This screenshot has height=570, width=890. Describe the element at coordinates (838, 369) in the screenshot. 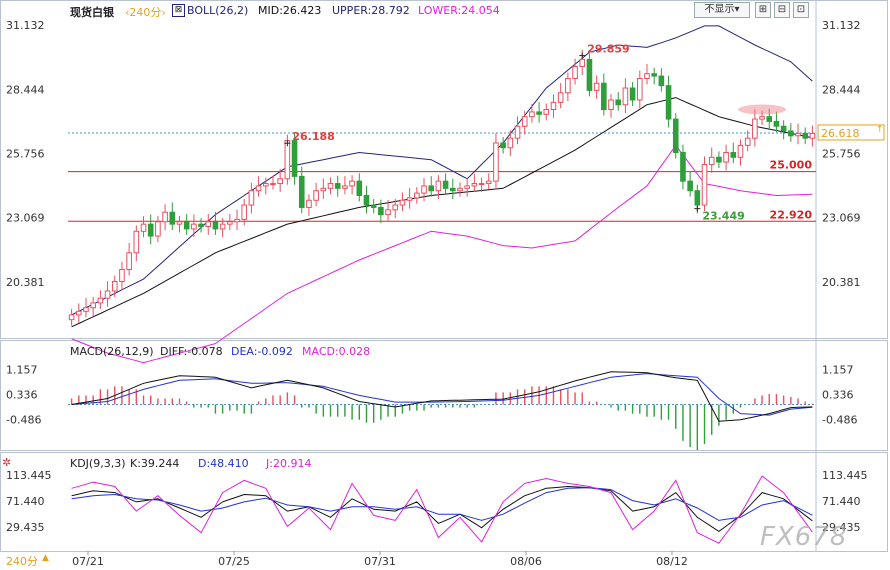

I see `macd-y-tick-right: 1.157` at that location.